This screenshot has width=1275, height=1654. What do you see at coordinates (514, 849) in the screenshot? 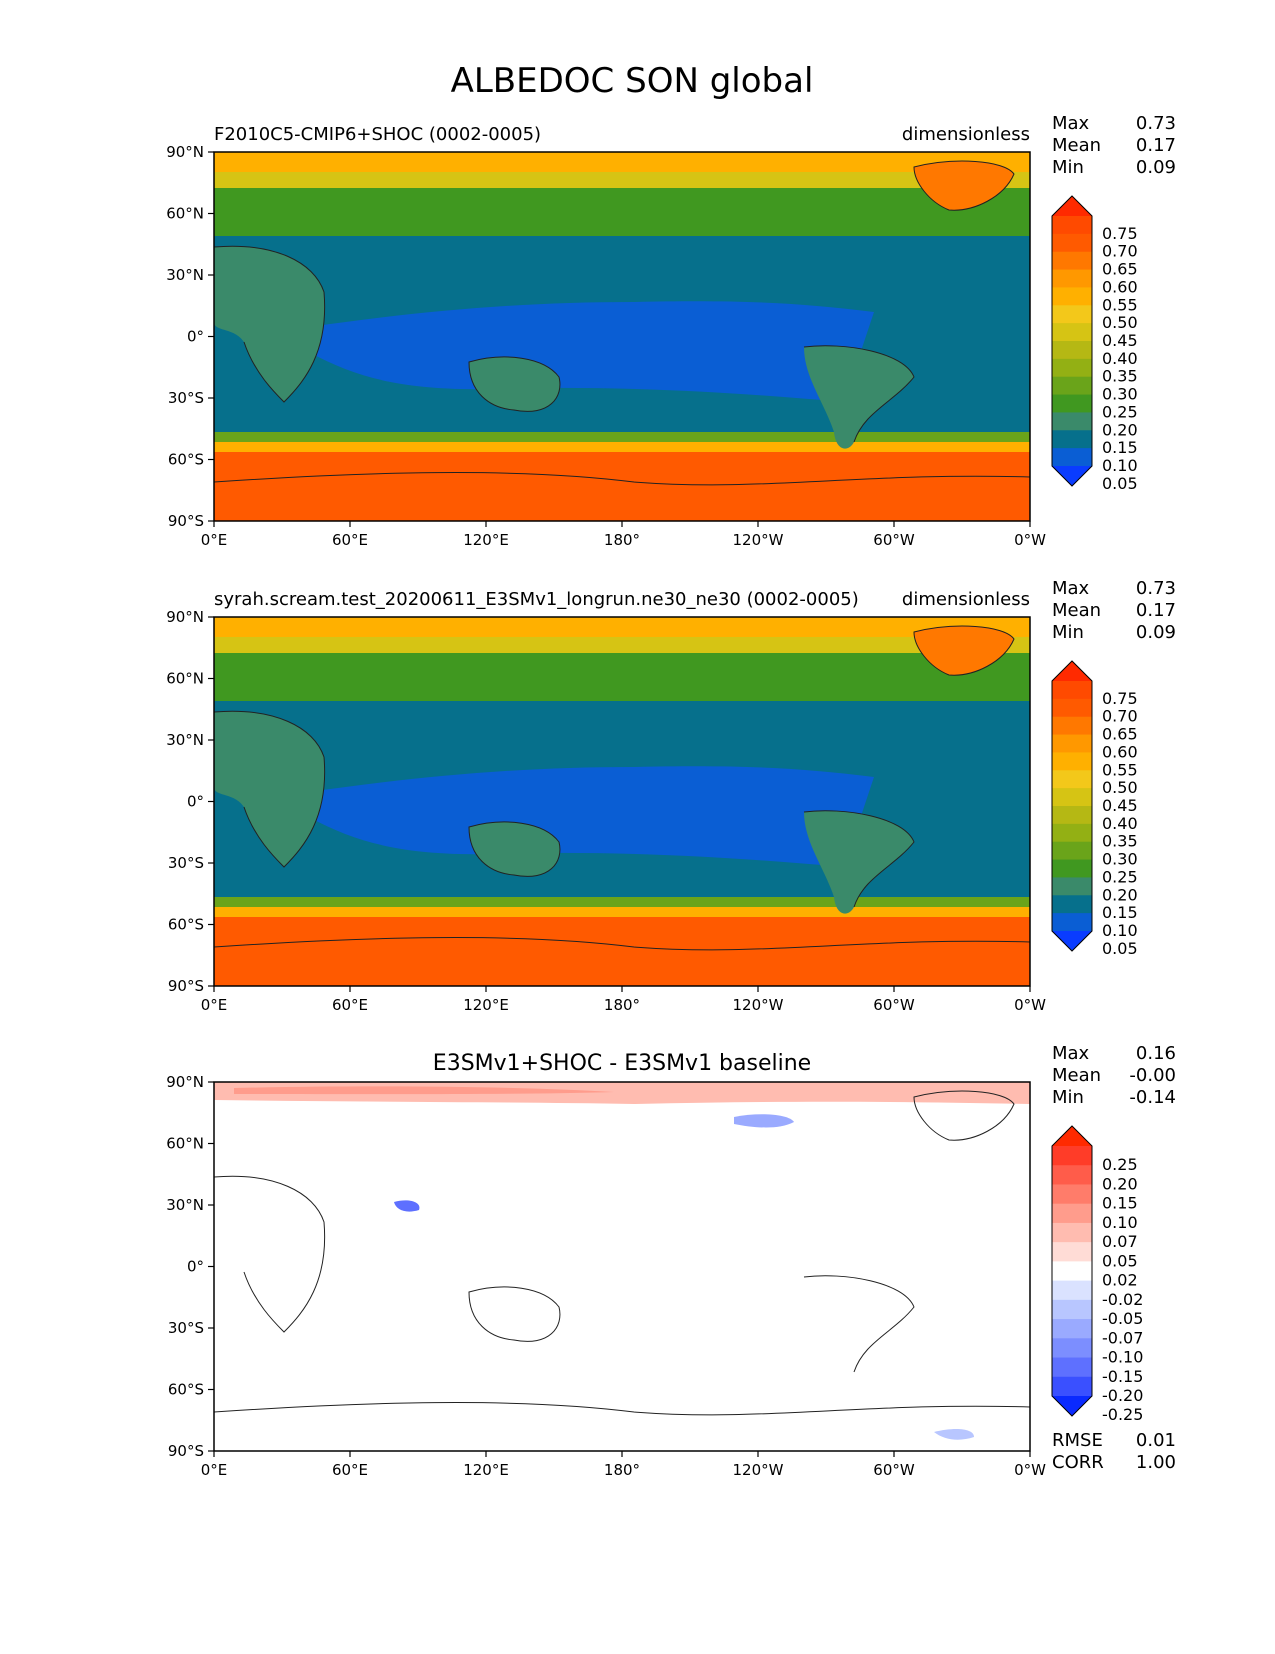
I see `map-continent-australia` at bounding box center [514, 849].